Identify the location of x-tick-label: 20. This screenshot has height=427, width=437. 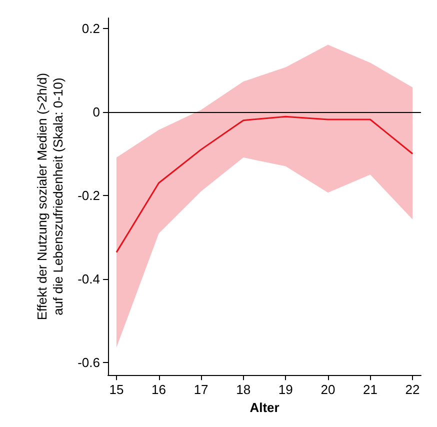
(328, 390).